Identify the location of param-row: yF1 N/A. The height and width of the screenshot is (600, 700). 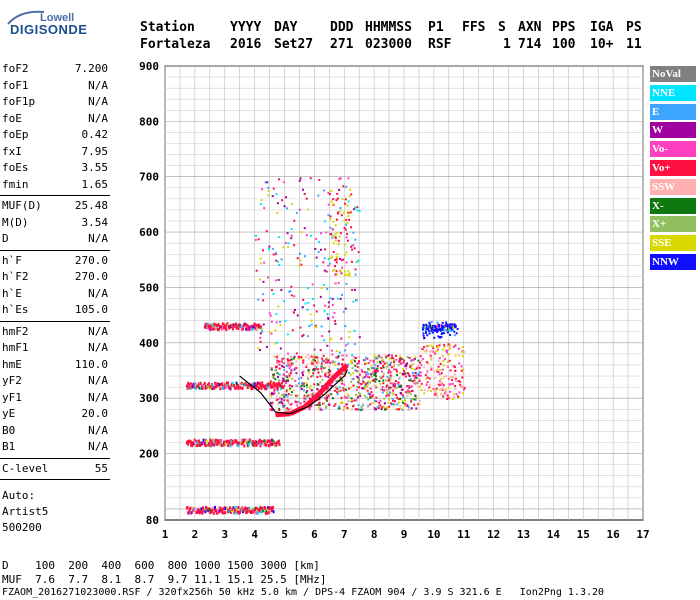
(55, 398).